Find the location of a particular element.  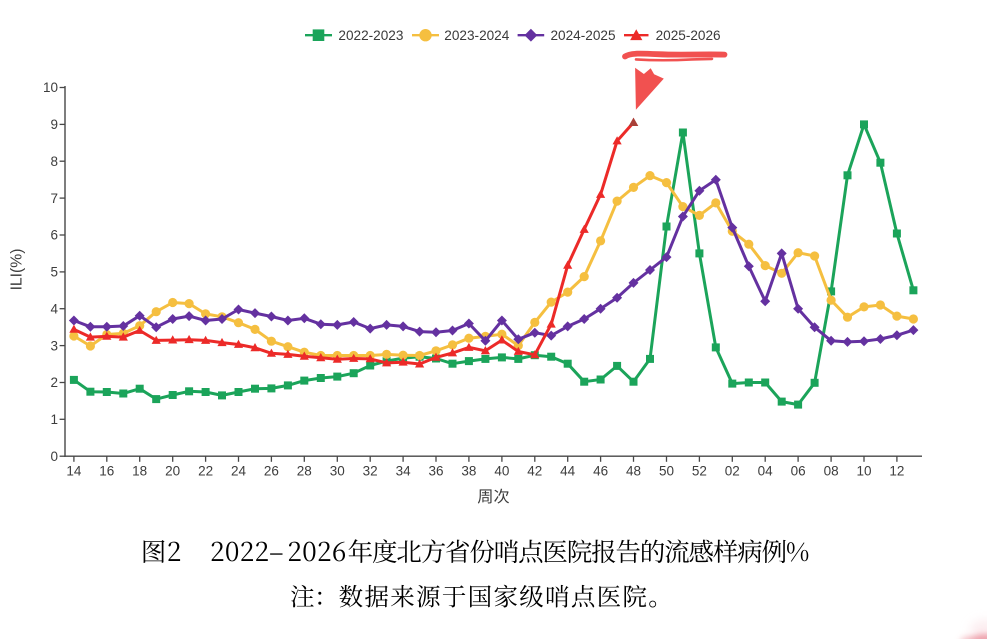

svg-text: 5 is located at coordinates (54, 272).